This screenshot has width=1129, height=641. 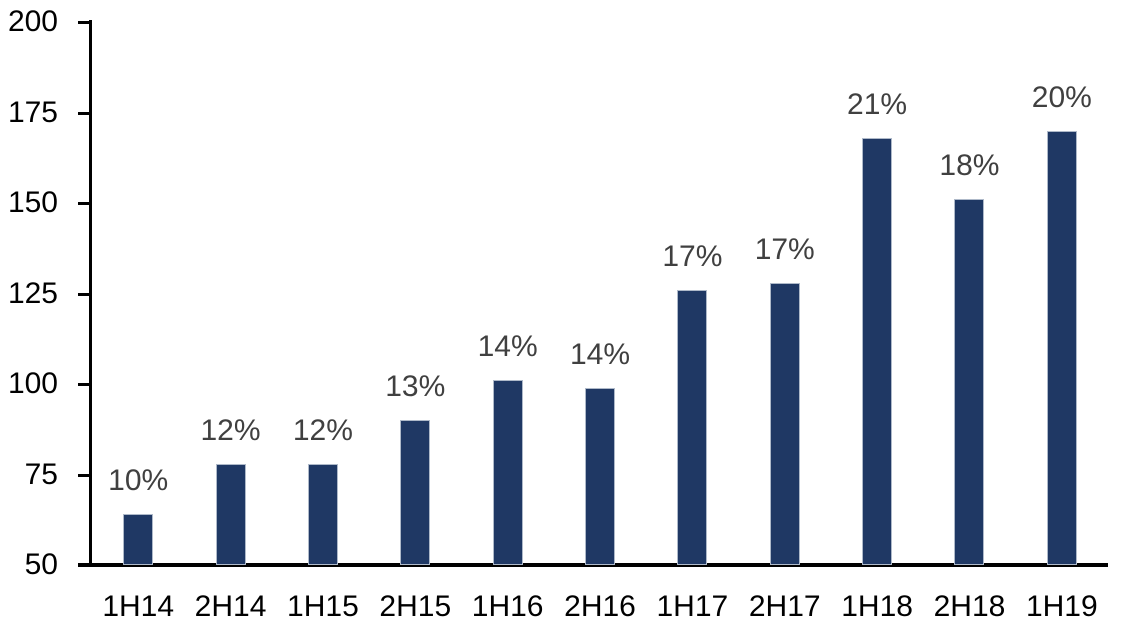 What do you see at coordinates (323, 606) in the screenshot?
I see `x-axis-tick-label: 1H15` at bounding box center [323, 606].